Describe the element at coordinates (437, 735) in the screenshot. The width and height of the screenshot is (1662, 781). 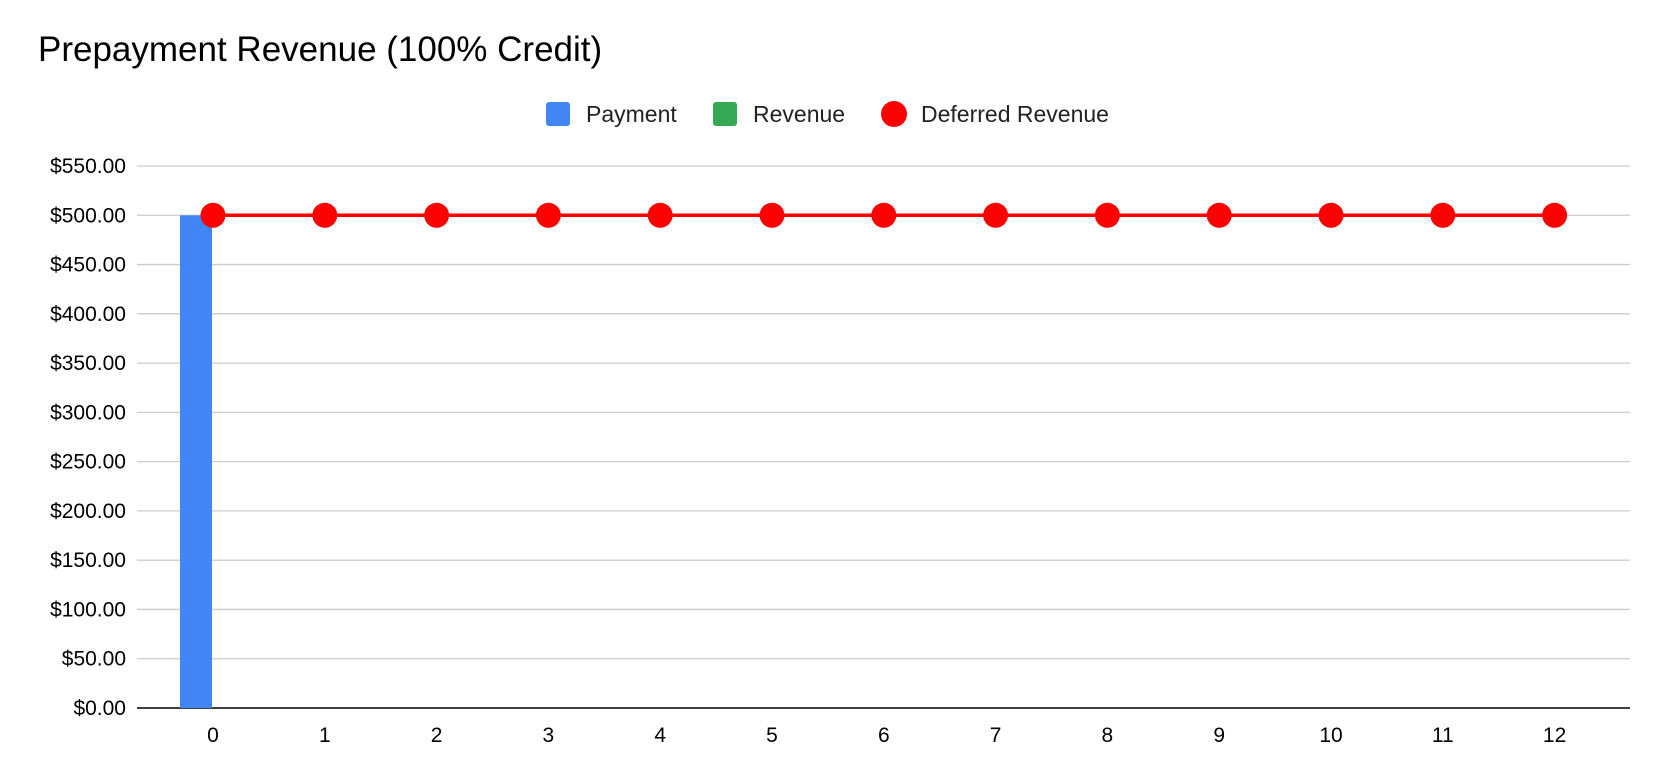
I see `x-tick-label: 2` at that location.